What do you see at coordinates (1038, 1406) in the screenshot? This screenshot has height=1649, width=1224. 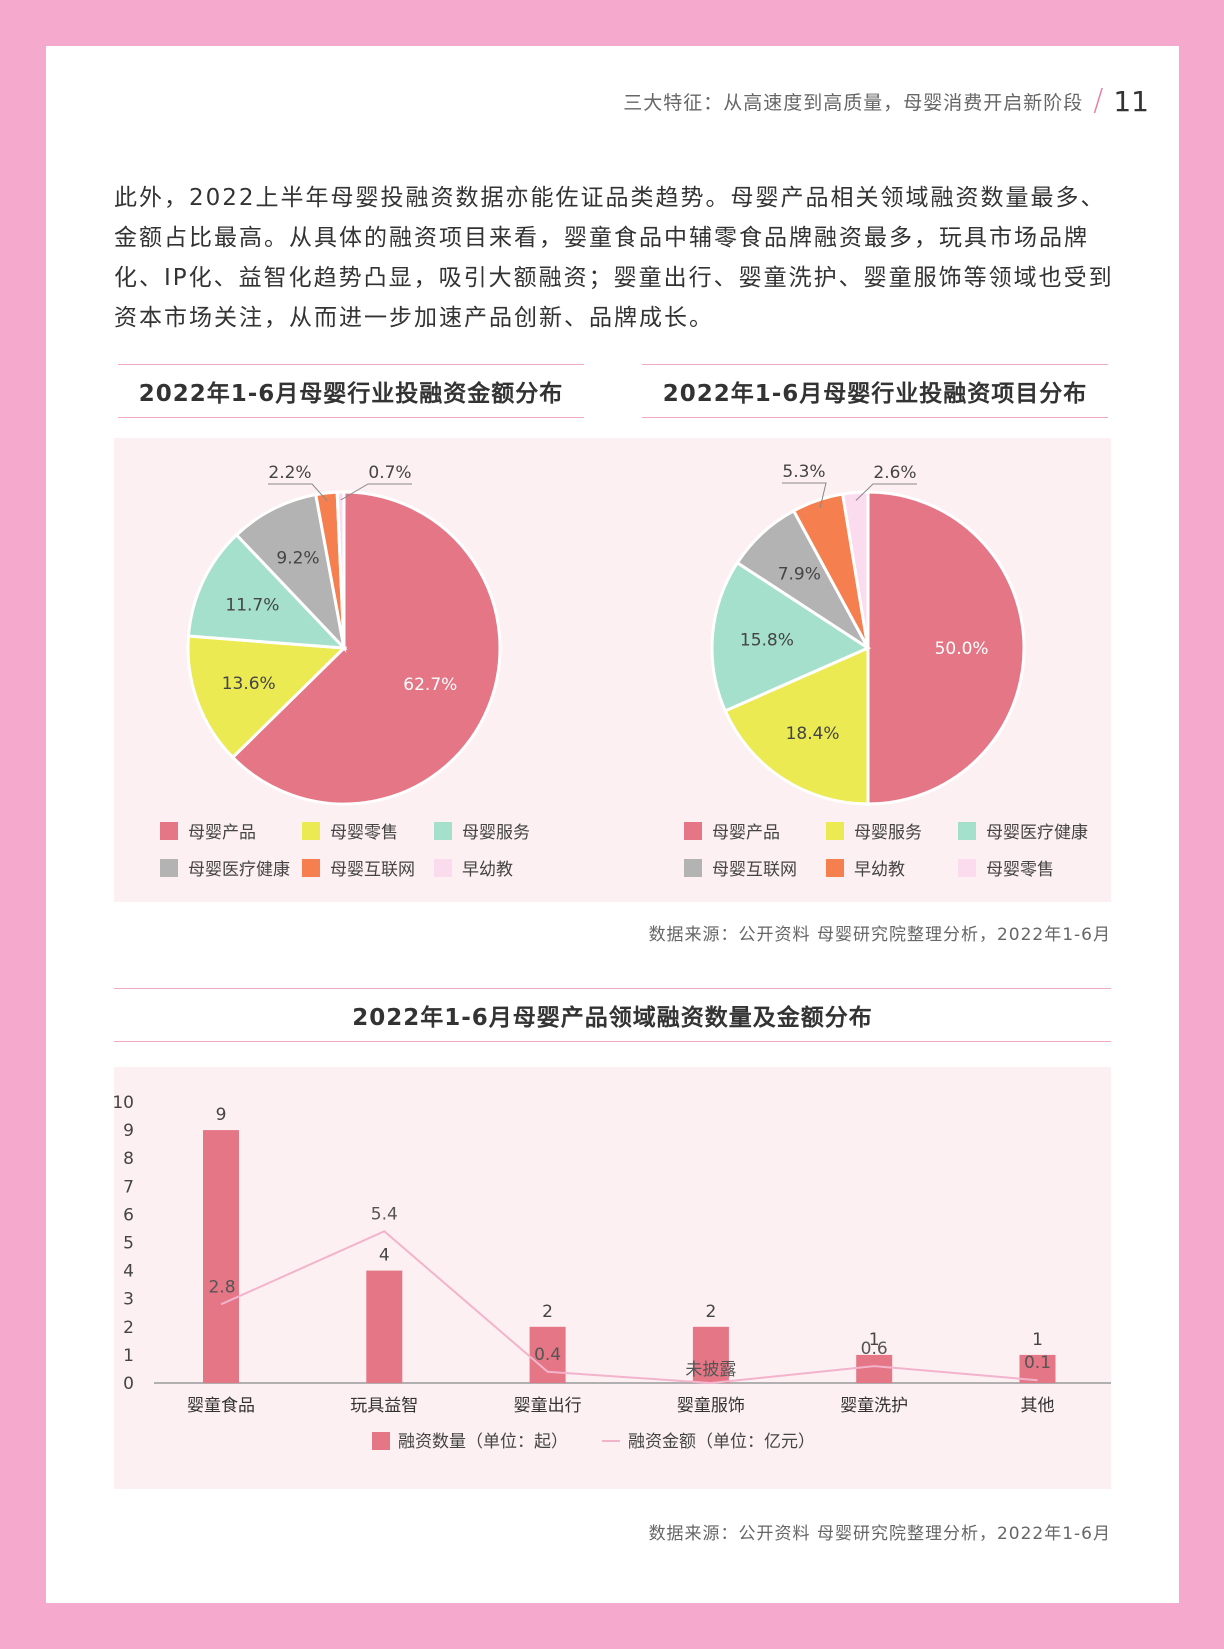 I see `x-tick-label: 其他` at bounding box center [1038, 1406].